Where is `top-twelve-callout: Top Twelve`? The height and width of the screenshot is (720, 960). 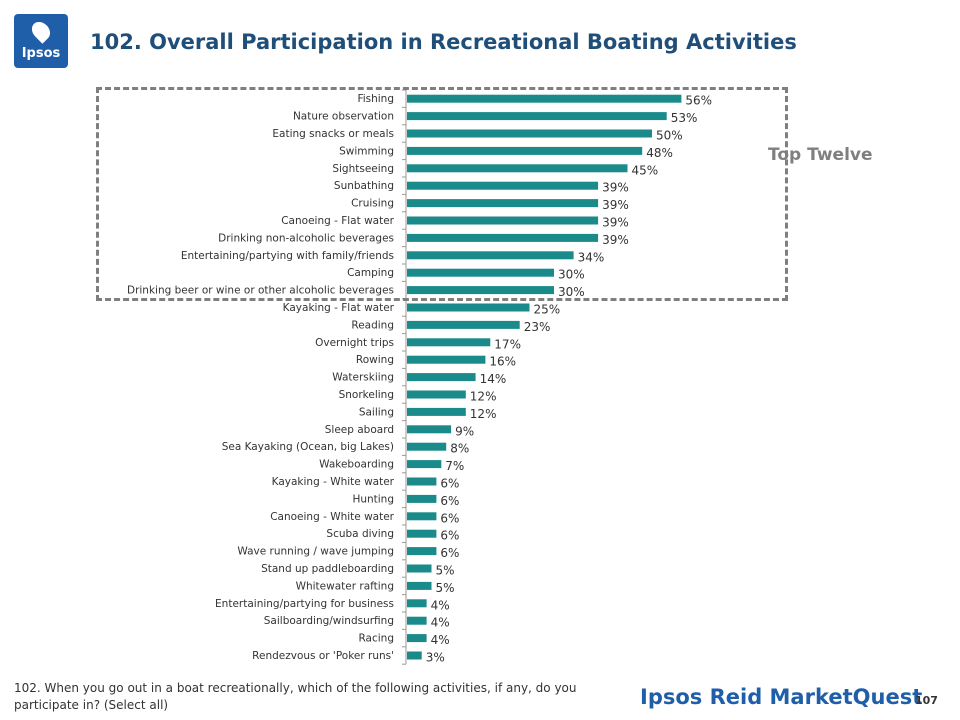
top-twelve-callout: Top Twelve is located at coordinates (820, 155).